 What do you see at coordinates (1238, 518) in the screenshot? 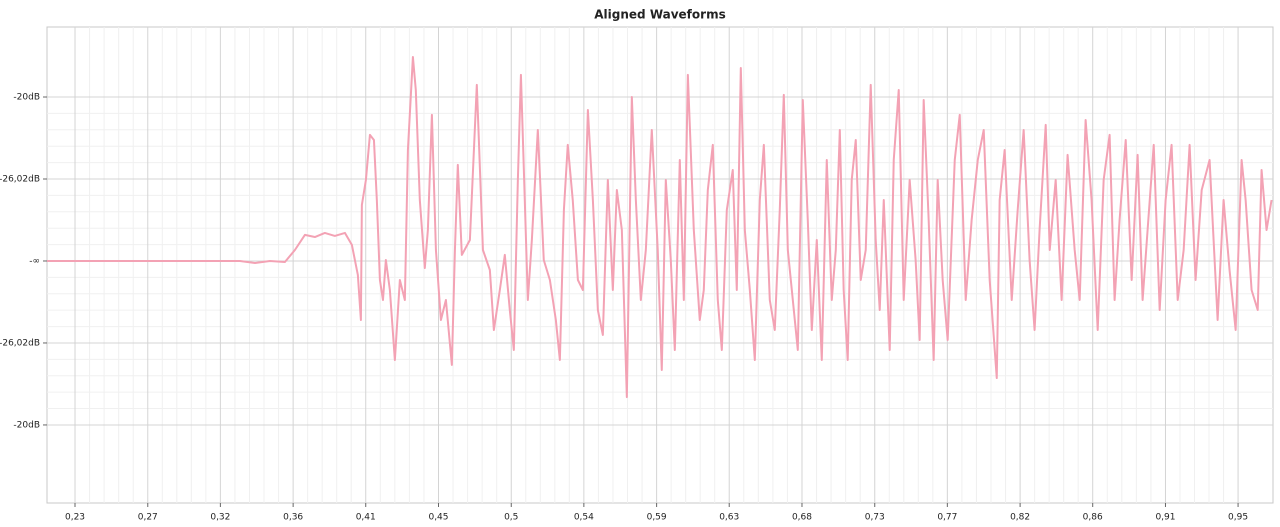
I see `x-tick-label: 0,95` at bounding box center [1238, 518].